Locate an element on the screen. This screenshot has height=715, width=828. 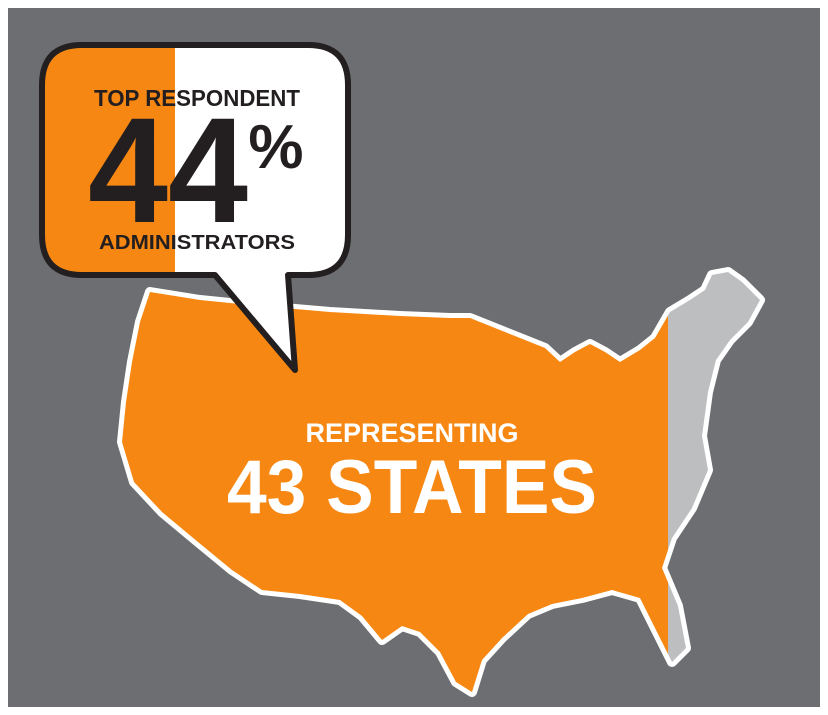
callout-heading: TOP RESPONDENT is located at coordinates (197, 98).